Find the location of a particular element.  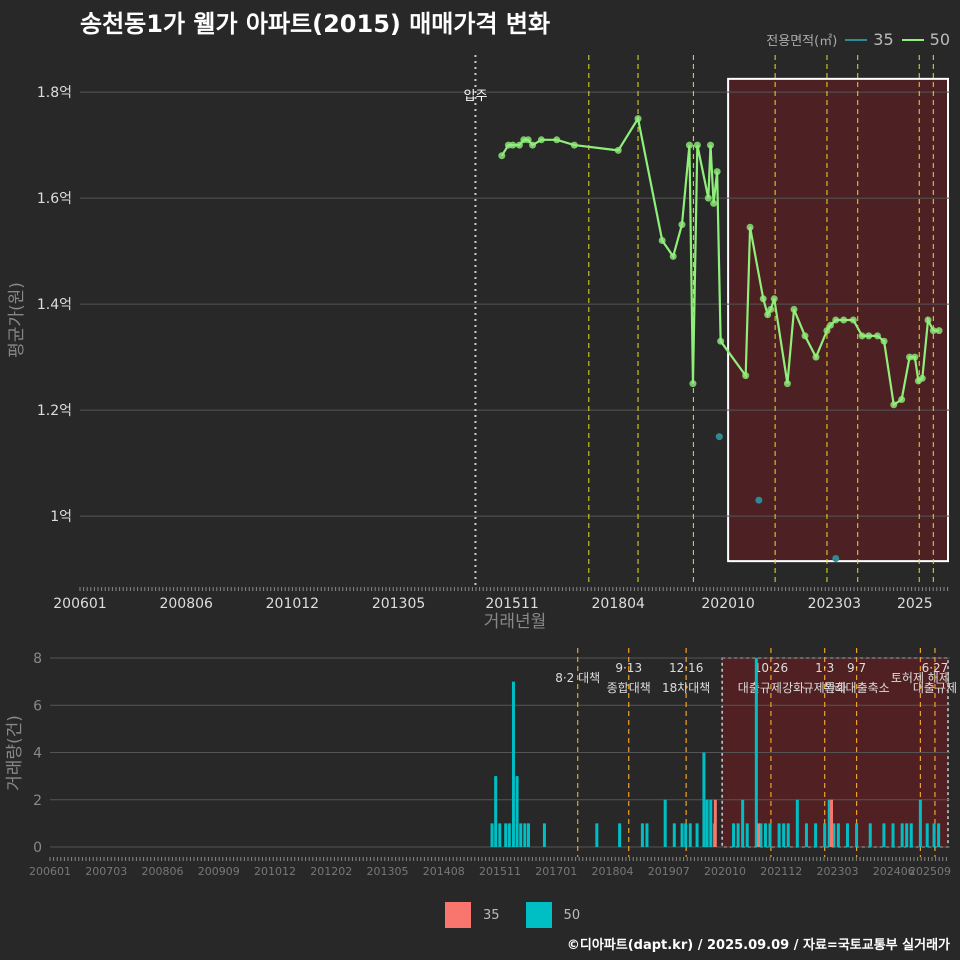

x-tick-label: 201907 is located at coordinates (669, 871).